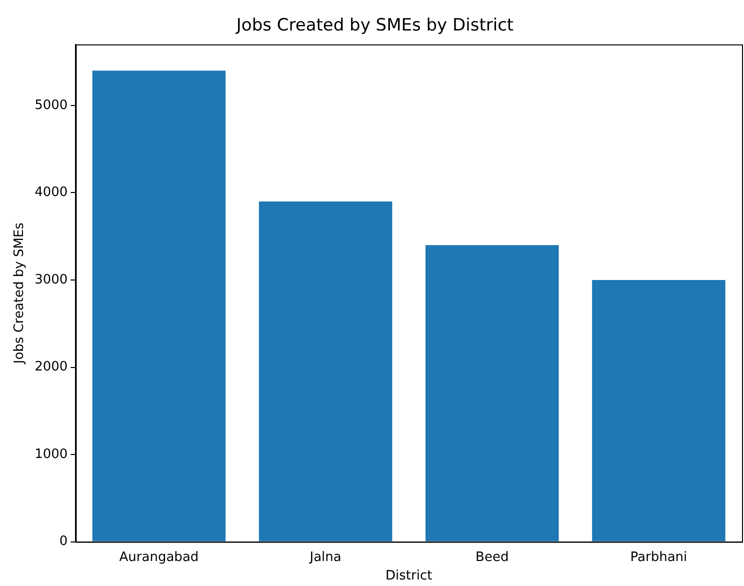 Image resolution: width=744 pixels, height=586 pixels. Describe the element at coordinates (374, 26) in the screenshot. I see `chart-title: Jobs Created by SMEs by District` at that location.